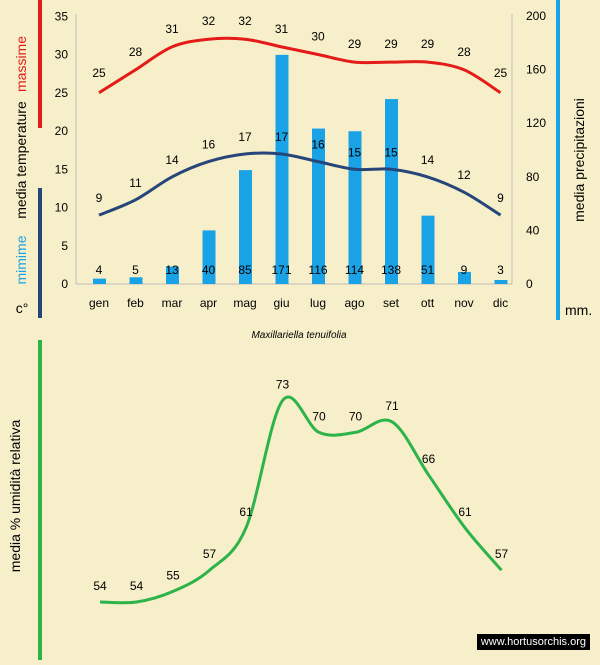 The height and width of the screenshot is (665, 600). I want to click on month-label: ott, so click(428, 303).